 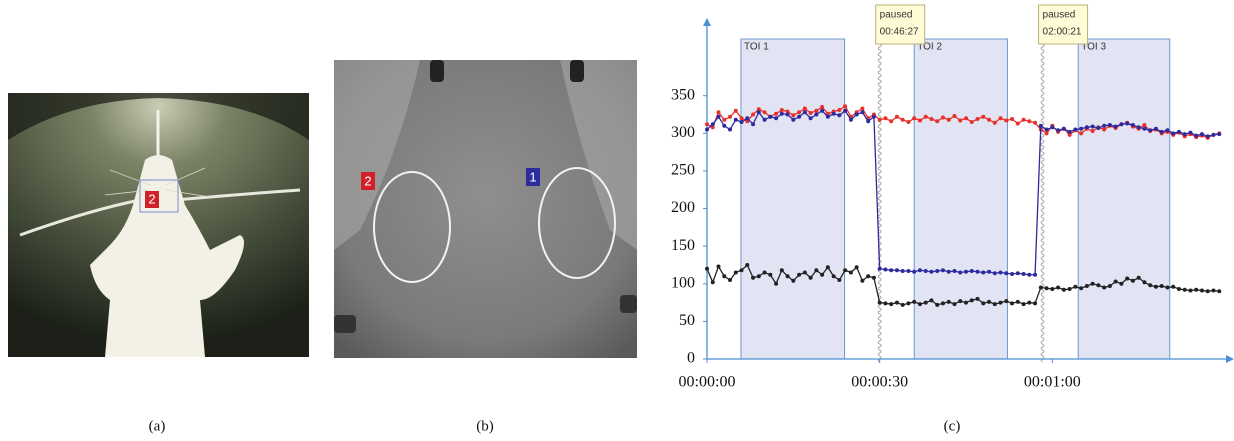 What do you see at coordinates (707, 22) in the screenshot?
I see `y-arrow` at bounding box center [707, 22].